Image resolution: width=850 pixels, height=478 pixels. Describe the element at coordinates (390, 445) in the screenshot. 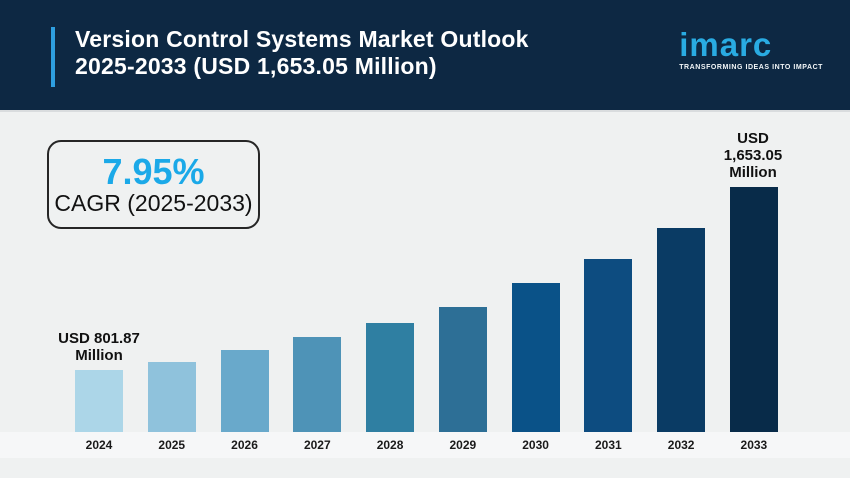

I see `x-tick-label-2028: 2028` at that location.